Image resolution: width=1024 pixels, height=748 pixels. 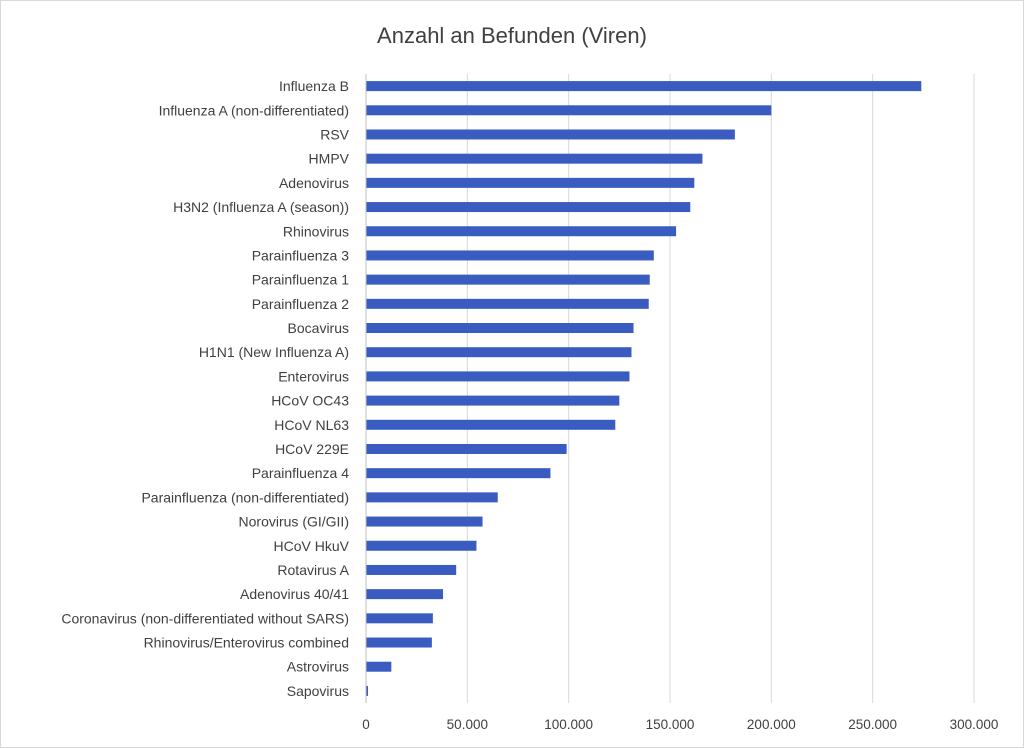 What do you see at coordinates (467, 724) in the screenshot?
I see `x-tick-label: 50.000` at bounding box center [467, 724].